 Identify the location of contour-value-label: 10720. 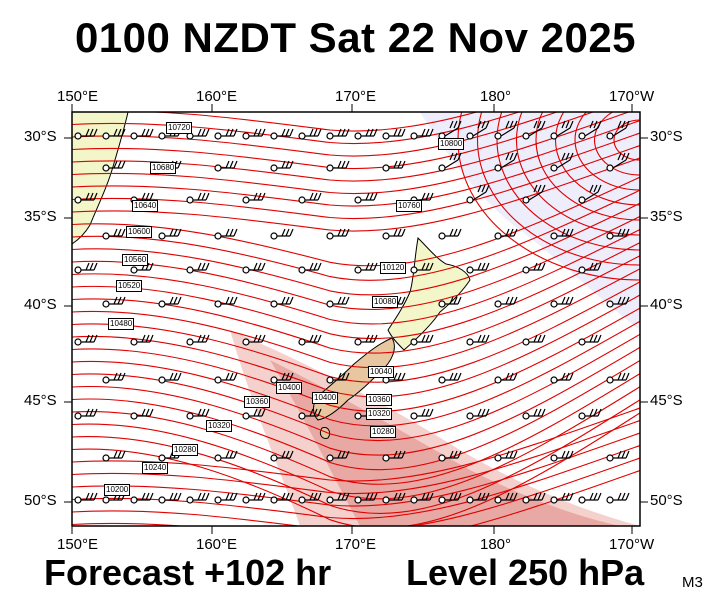
(179, 128).